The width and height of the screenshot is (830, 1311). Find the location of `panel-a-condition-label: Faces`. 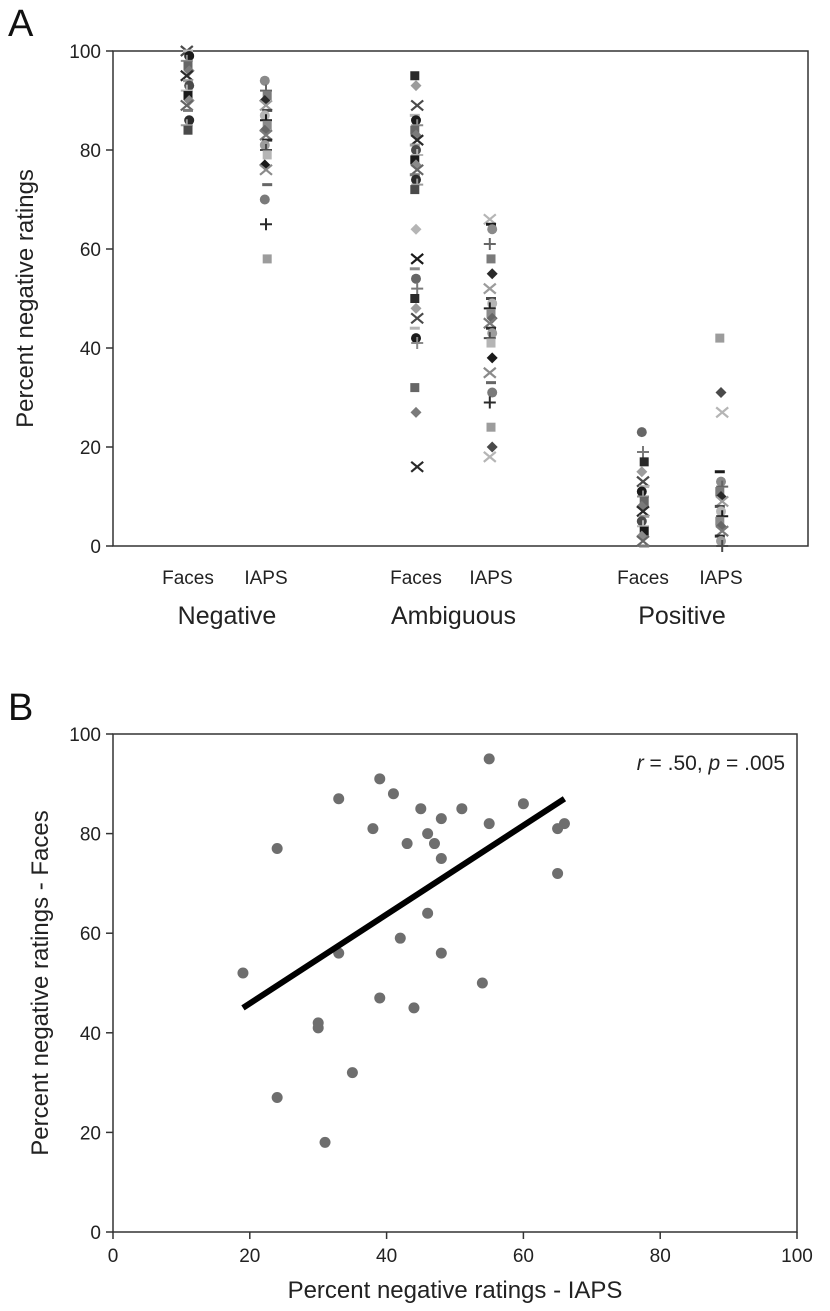

panel-a-condition-label: Faces is located at coordinates (643, 578).